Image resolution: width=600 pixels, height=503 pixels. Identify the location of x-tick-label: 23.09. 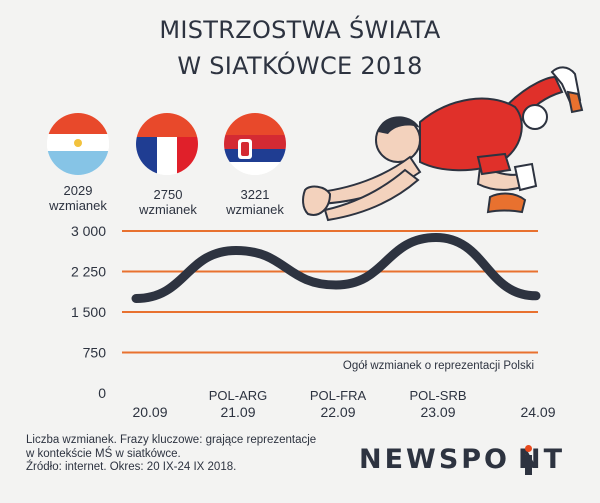
(437, 412).